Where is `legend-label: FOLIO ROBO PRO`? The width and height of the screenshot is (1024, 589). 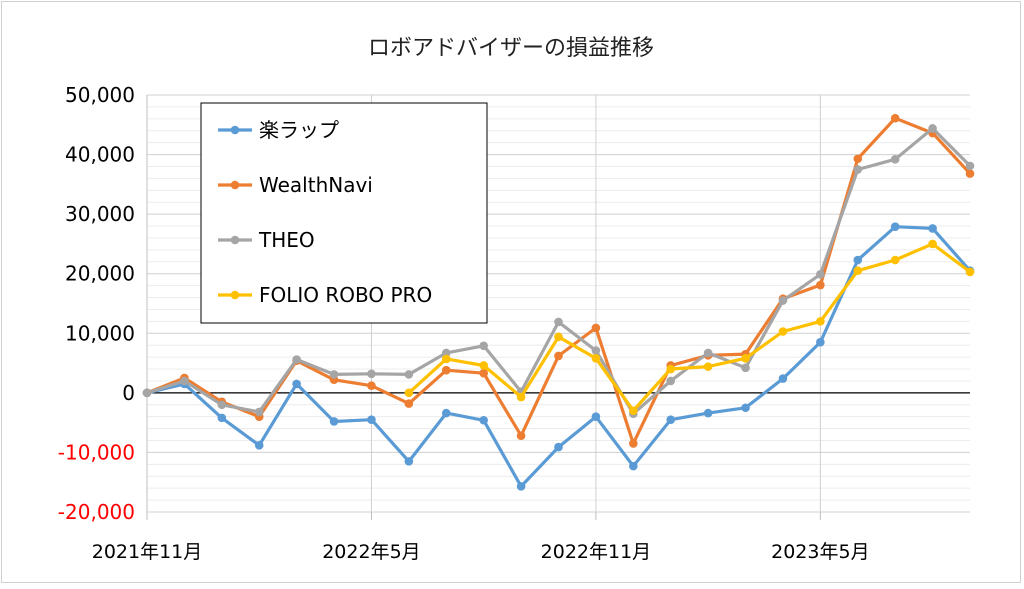
legend-label: FOLIO ROBO PRO is located at coordinates (345, 295).